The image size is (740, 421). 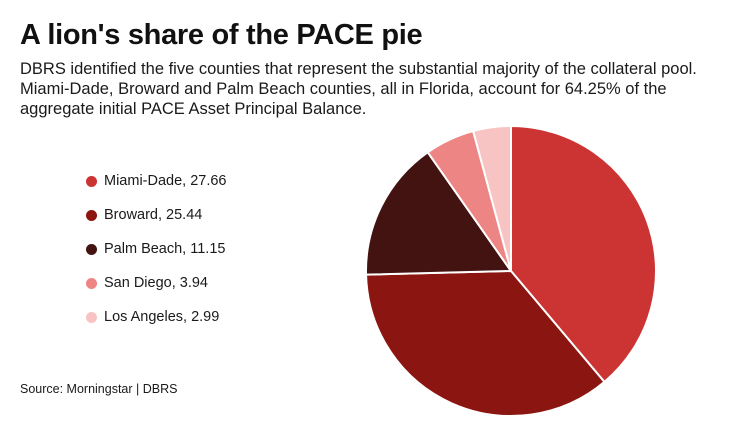 I want to click on chart-title: A lion's share of the PACE pie, so click(x=221, y=35).